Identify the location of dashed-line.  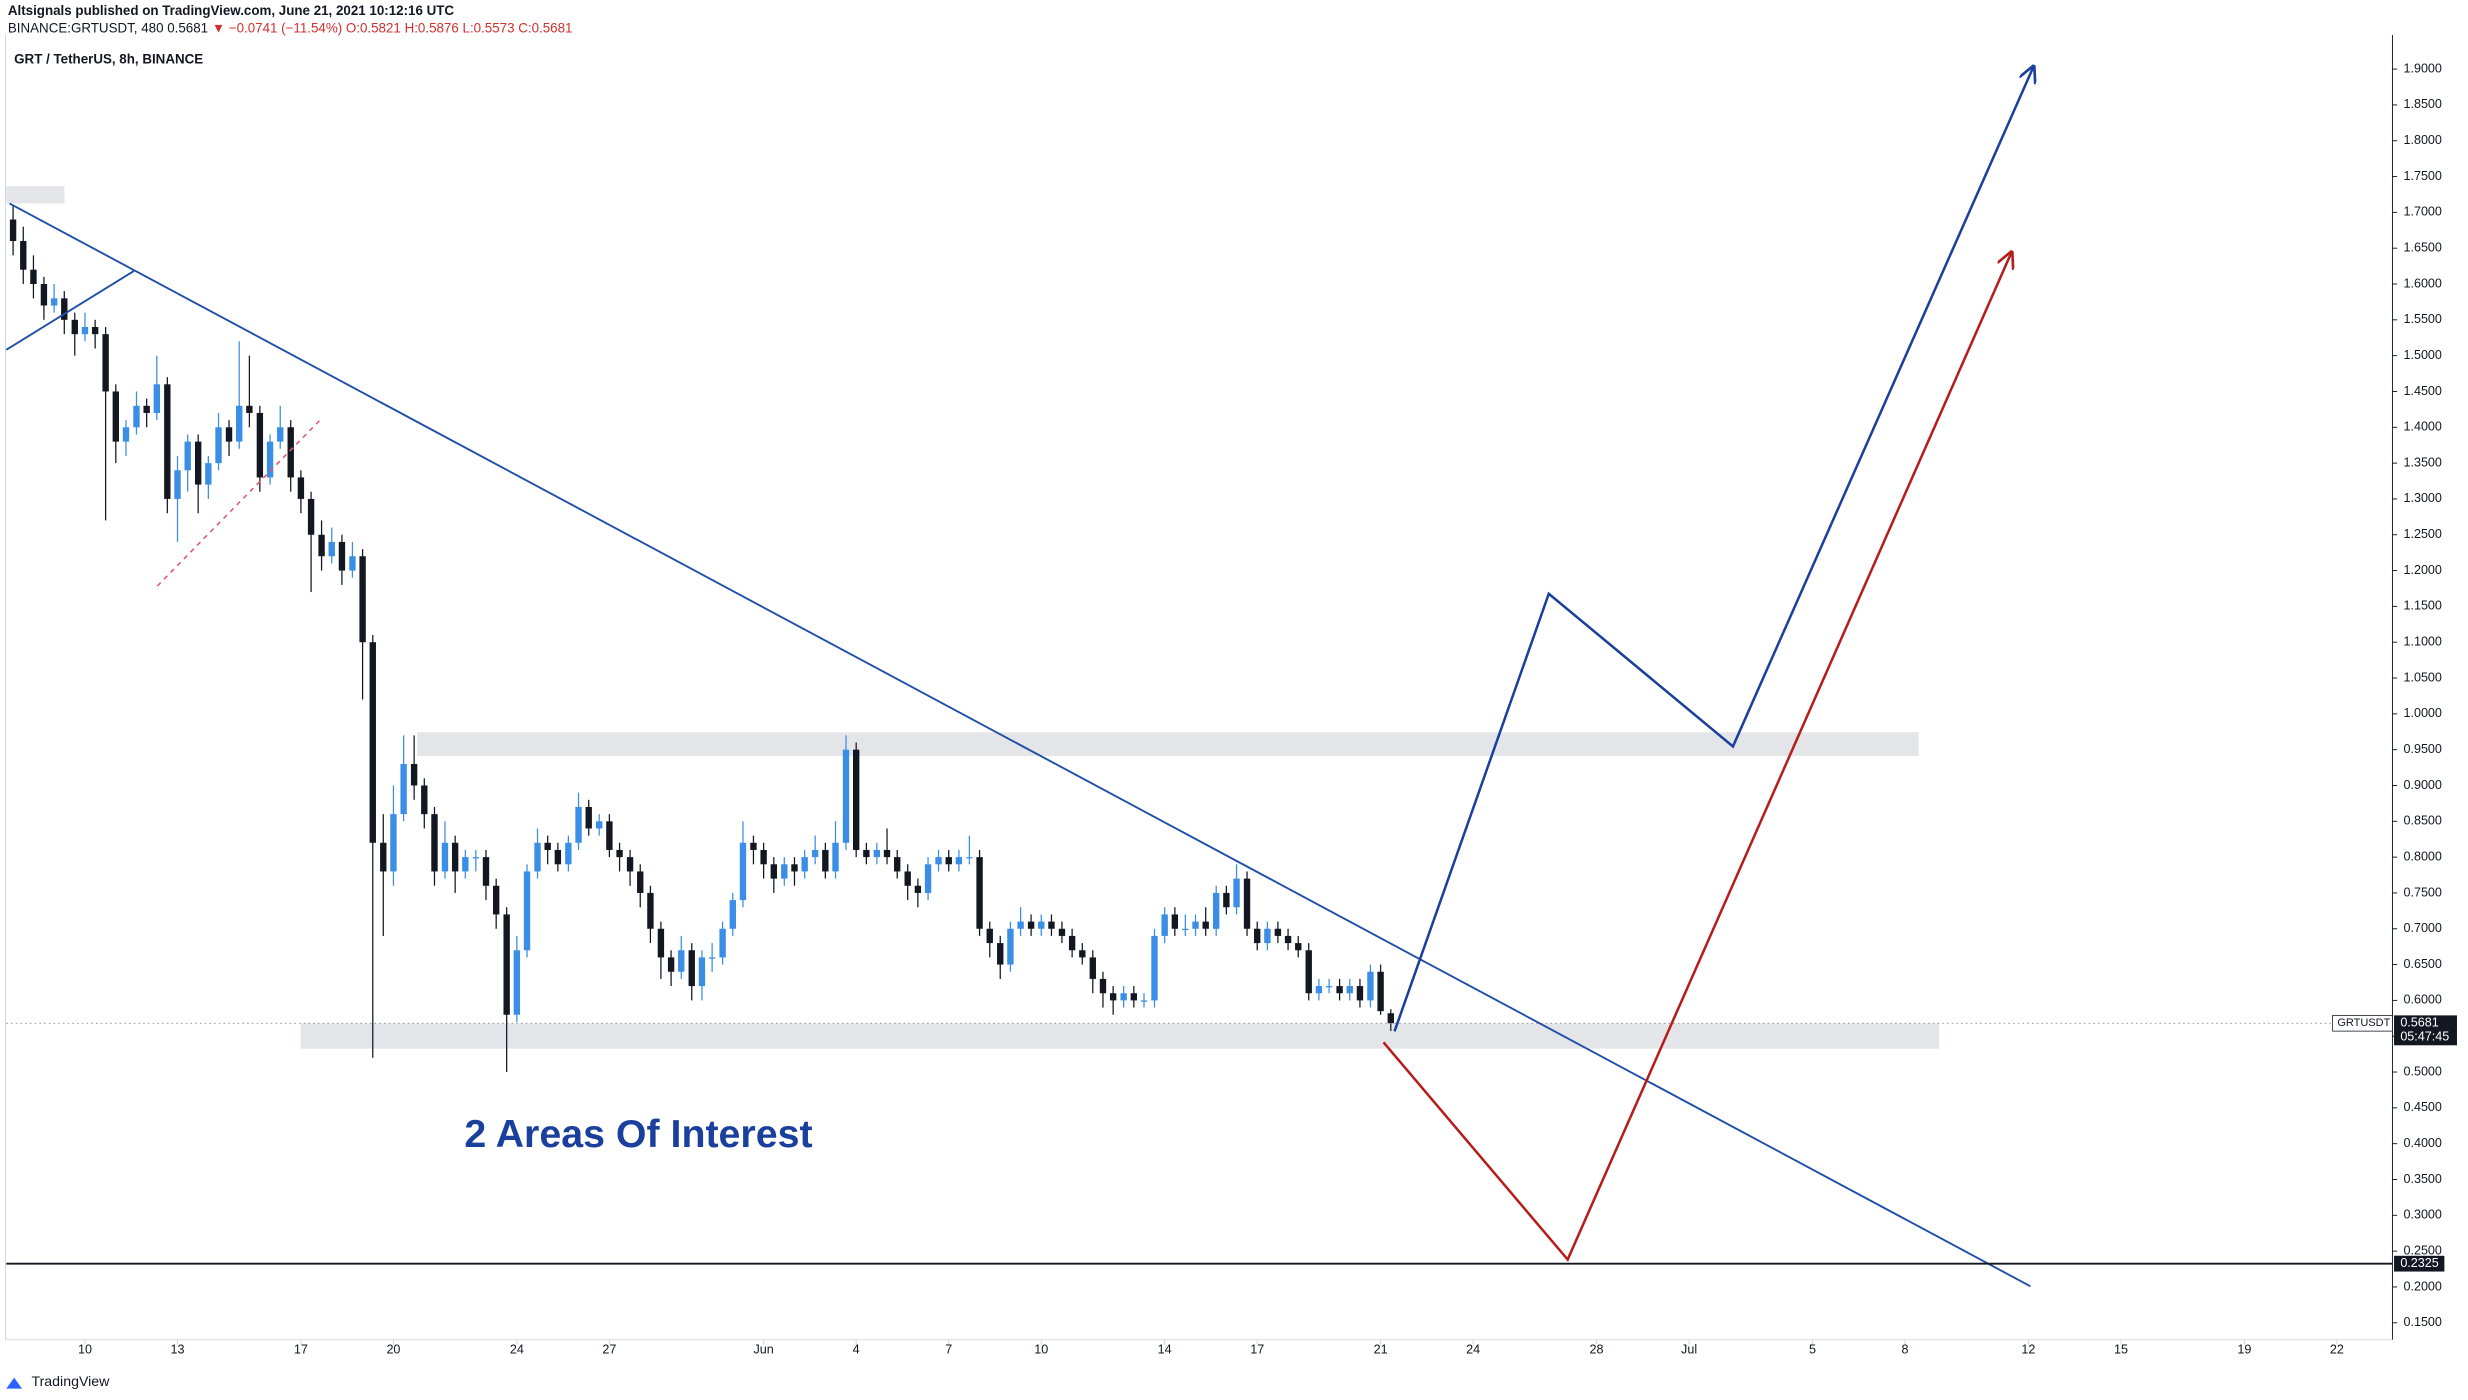
(240, 501).